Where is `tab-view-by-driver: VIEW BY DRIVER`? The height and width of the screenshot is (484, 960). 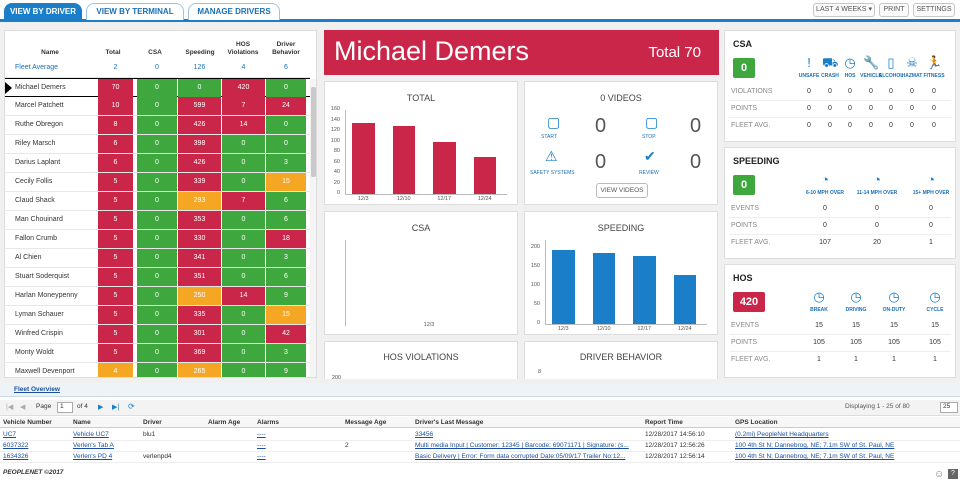 tab-view-by-driver: VIEW BY DRIVER is located at coordinates (43, 11).